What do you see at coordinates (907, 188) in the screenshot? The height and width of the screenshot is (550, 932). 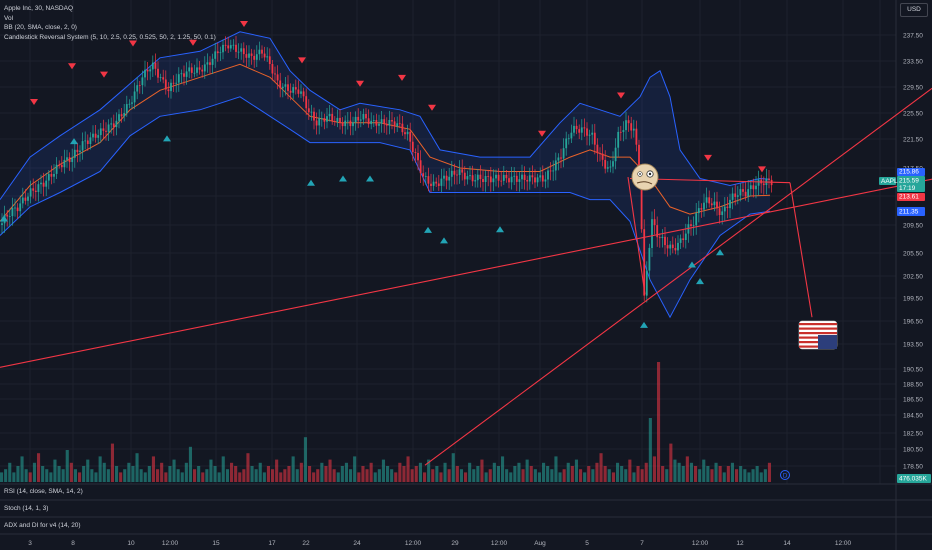 I see `time-left-tag-value: 17:19` at bounding box center [907, 188].